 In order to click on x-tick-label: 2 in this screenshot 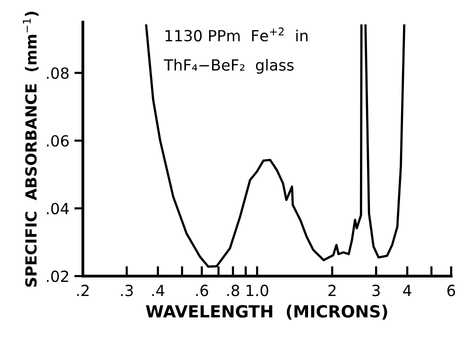, I will do `click(332, 290)`.